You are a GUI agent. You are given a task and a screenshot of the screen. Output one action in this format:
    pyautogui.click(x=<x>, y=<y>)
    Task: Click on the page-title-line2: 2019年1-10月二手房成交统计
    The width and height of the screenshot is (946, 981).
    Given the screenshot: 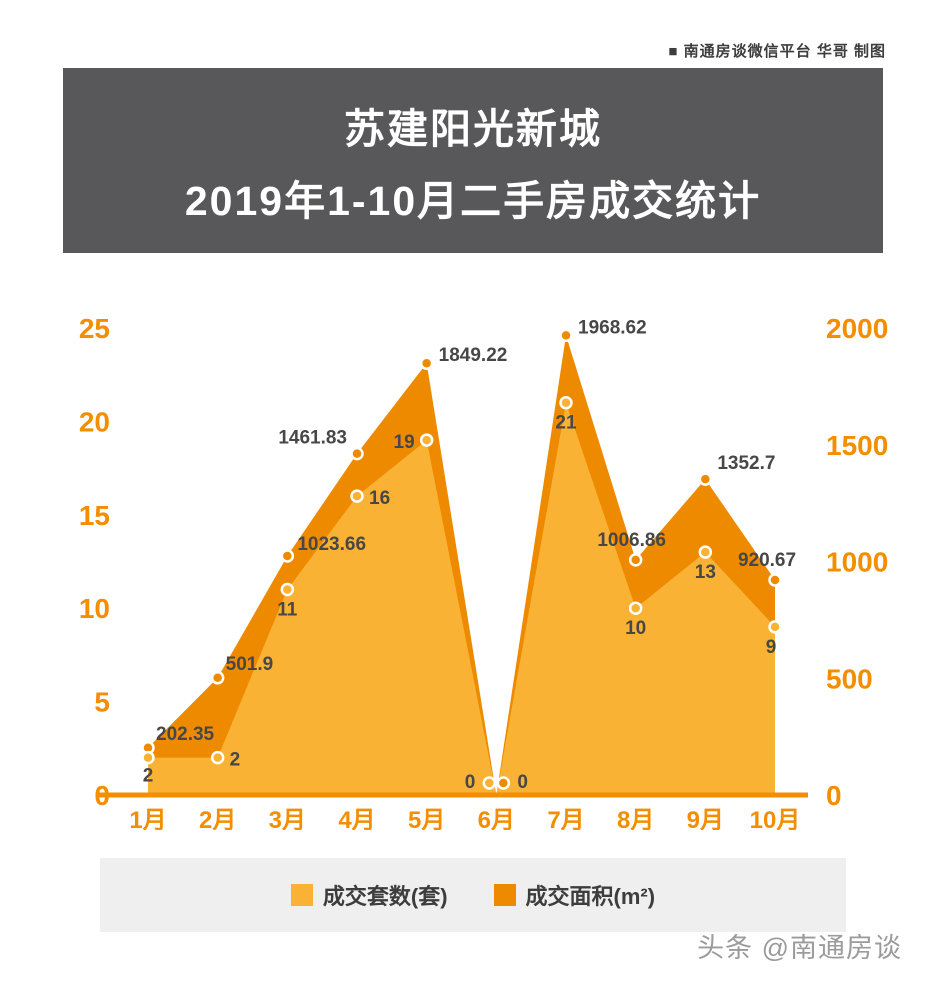 What is the action you would take?
    pyautogui.click(x=473, y=200)
    